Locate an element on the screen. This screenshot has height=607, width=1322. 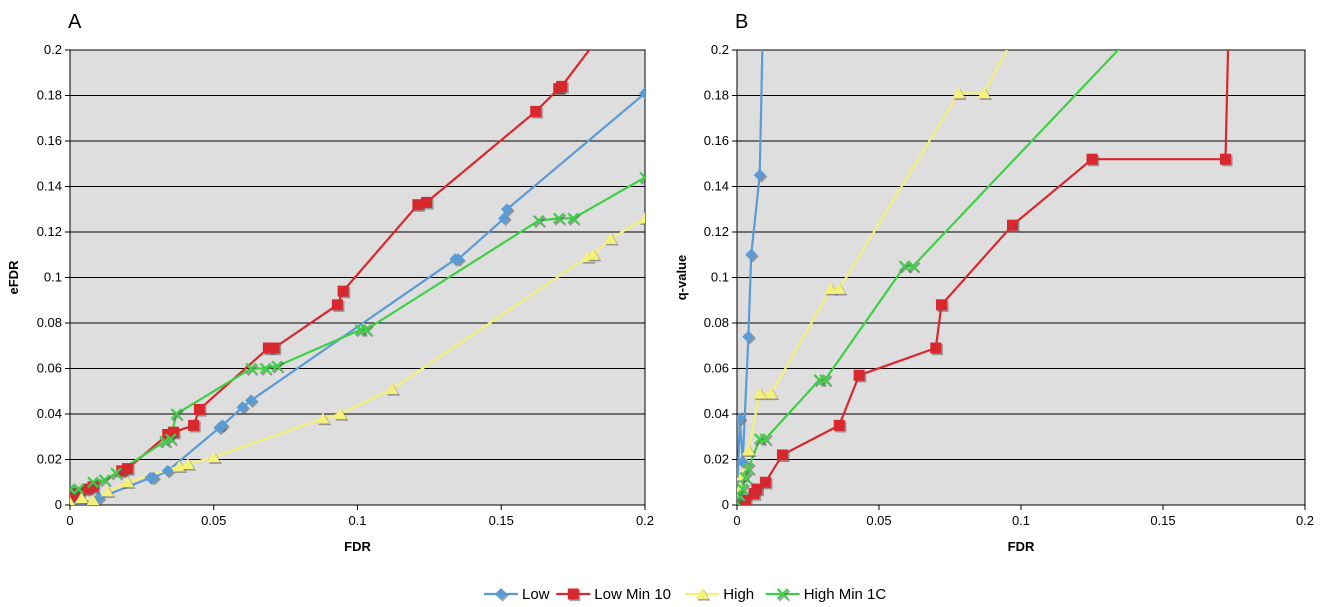
y-tick-label: 0.2 is located at coordinates (720, 49).